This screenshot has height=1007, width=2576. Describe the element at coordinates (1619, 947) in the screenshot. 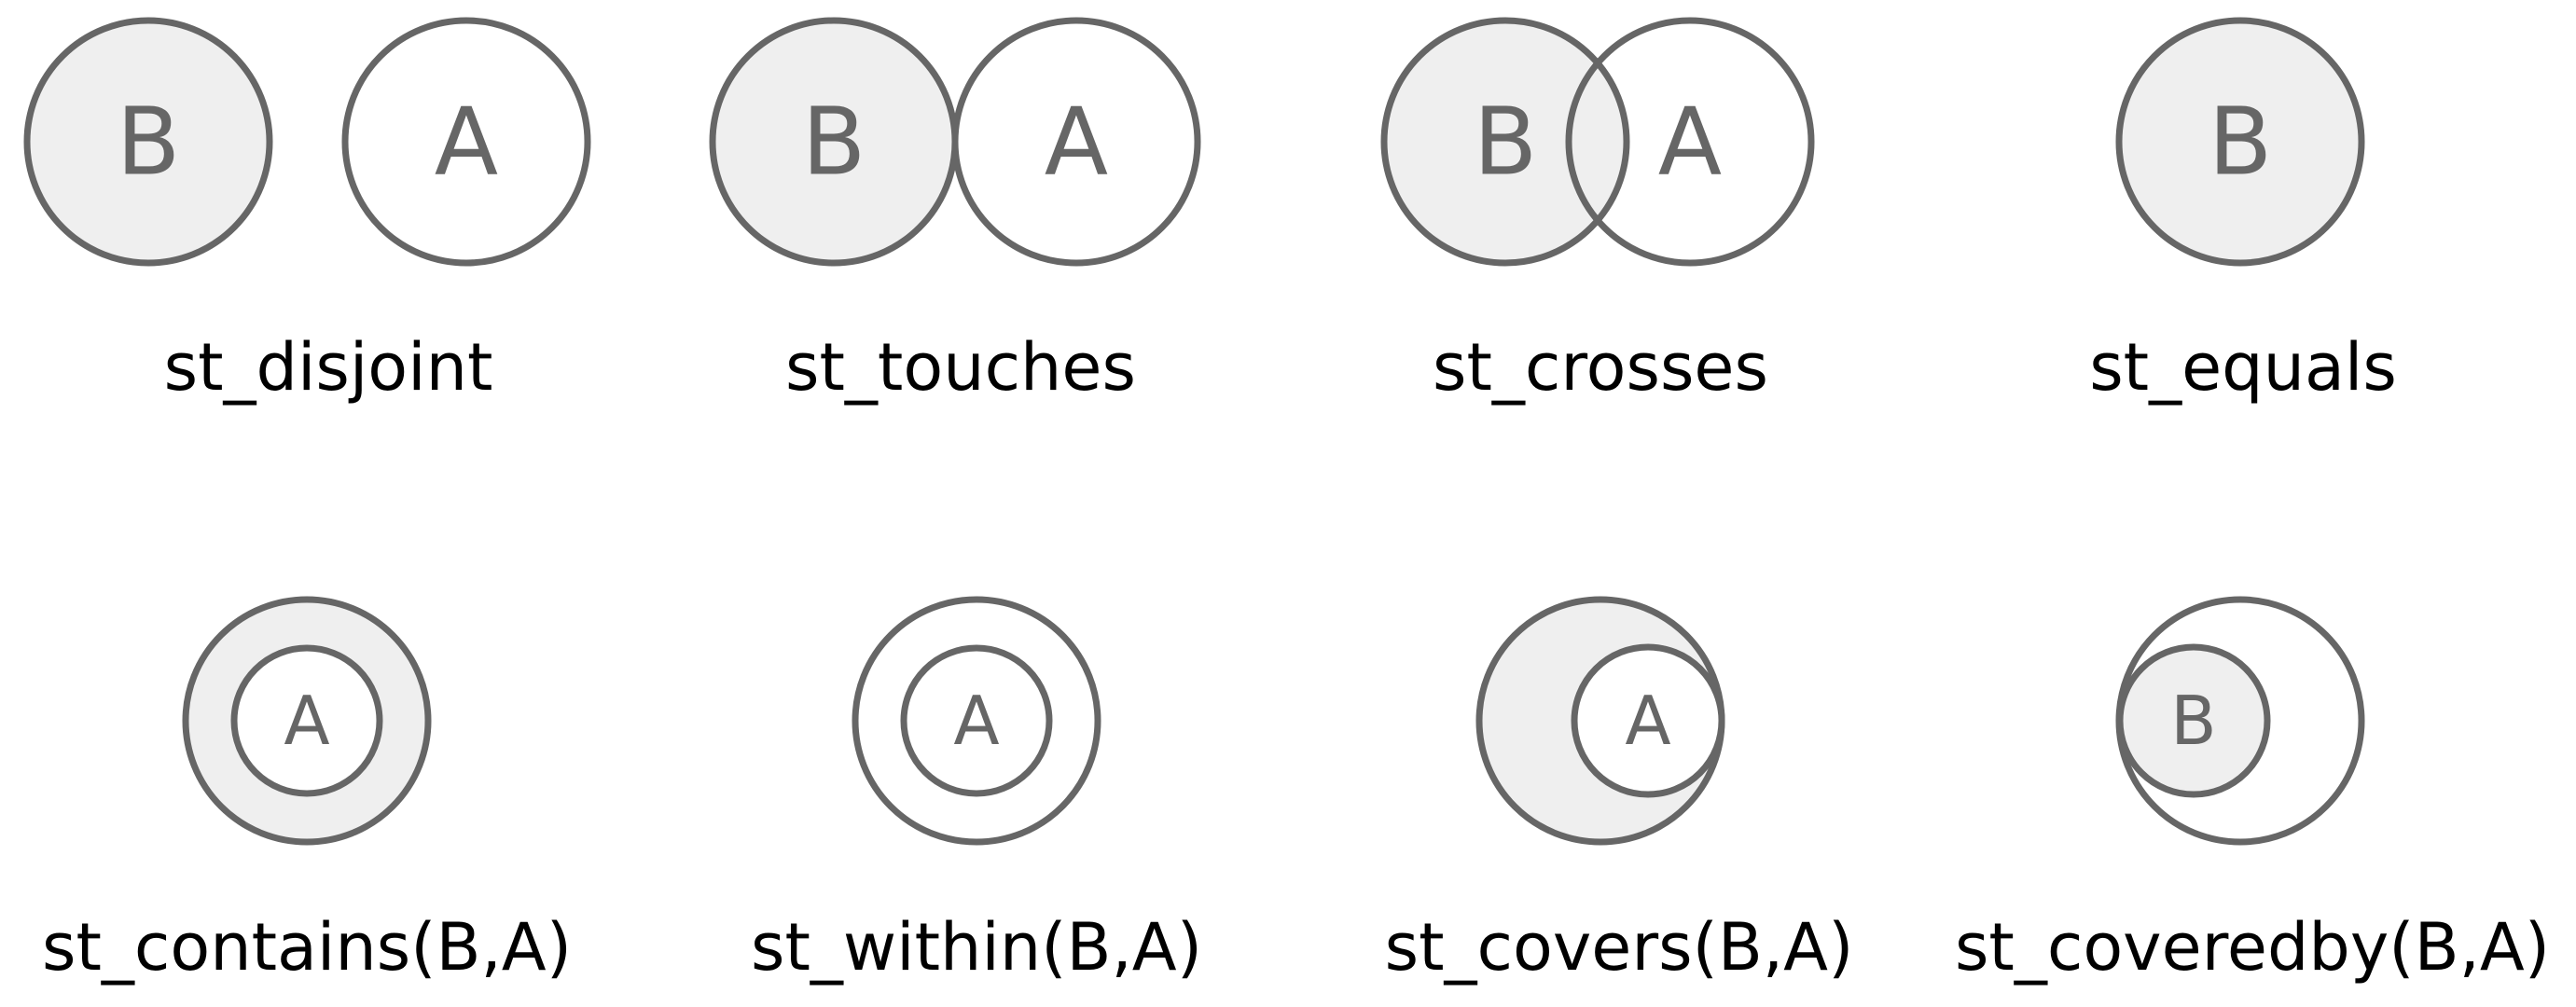

I see `caption: st_covers(B,A)` at that location.